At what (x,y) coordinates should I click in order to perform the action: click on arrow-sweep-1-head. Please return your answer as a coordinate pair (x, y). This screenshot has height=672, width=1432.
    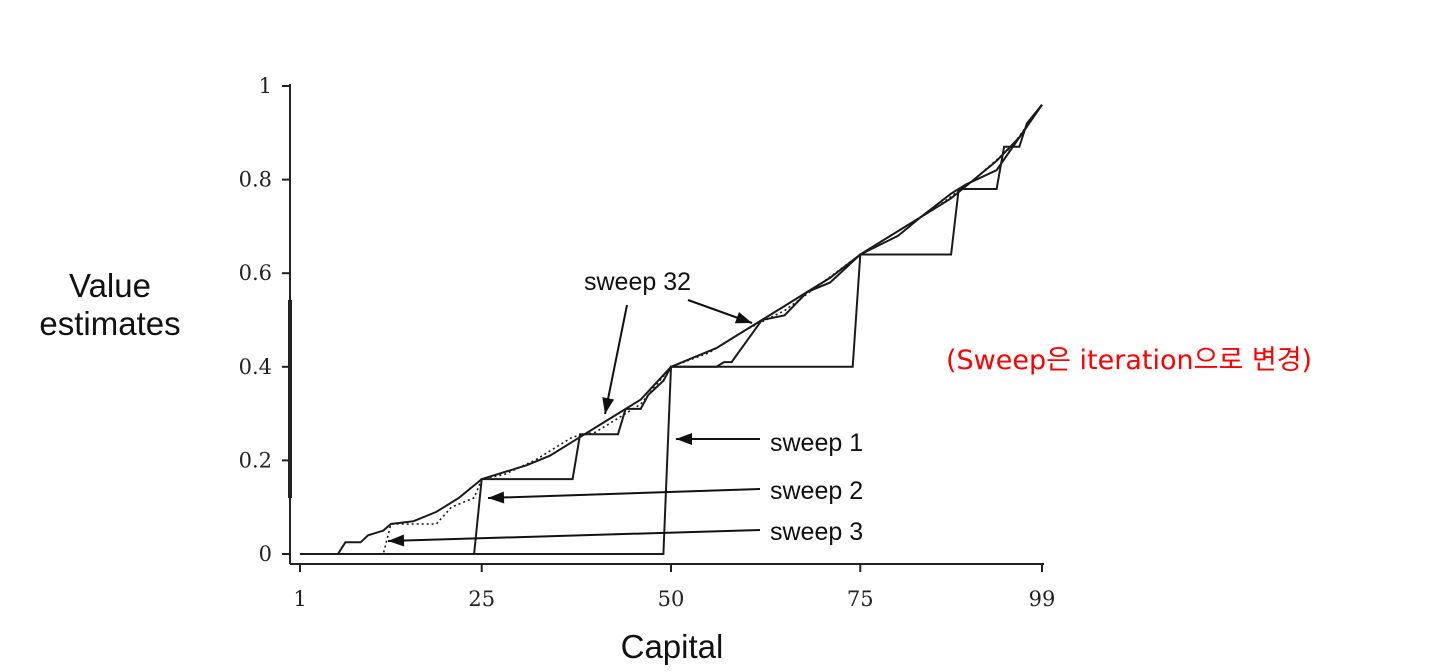
    Looking at the image, I should click on (684, 439).